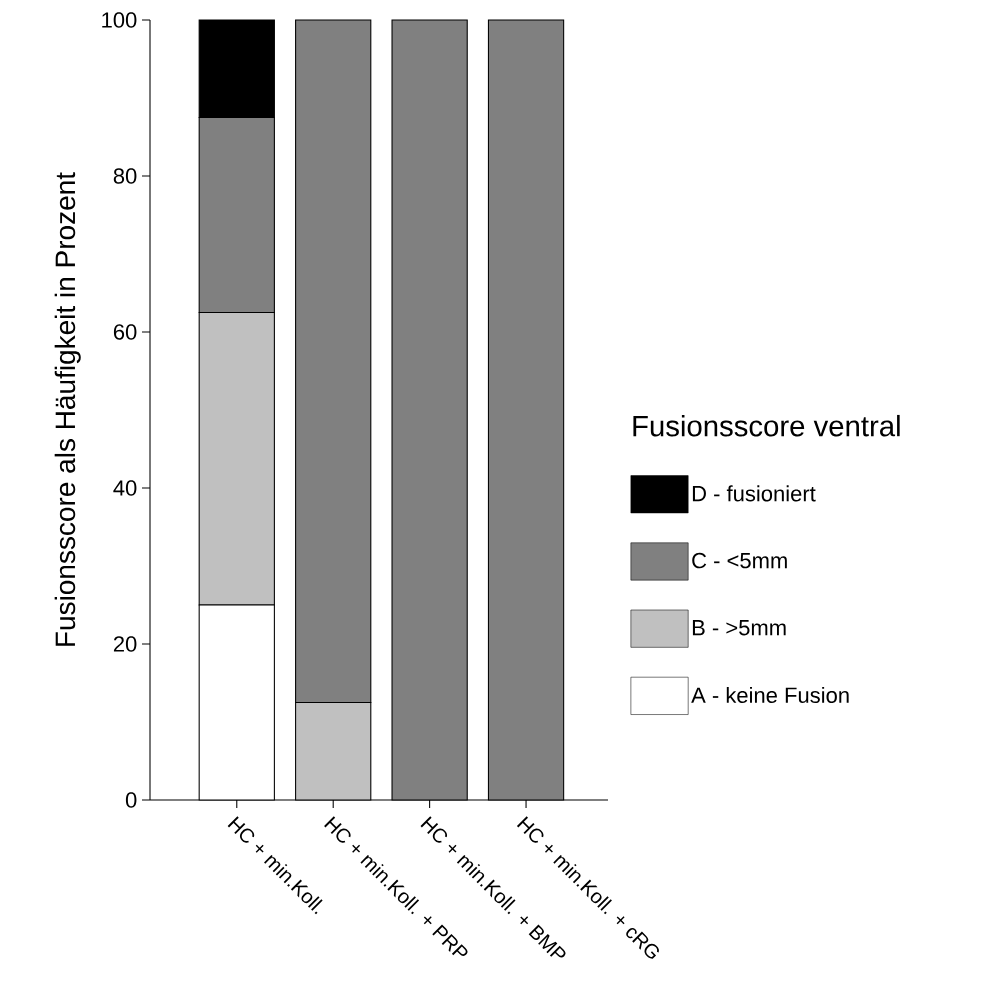  What do you see at coordinates (766, 425) in the screenshot?
I see `legend-title: Fusionsscore ventral` at bounding box center [766, 425].